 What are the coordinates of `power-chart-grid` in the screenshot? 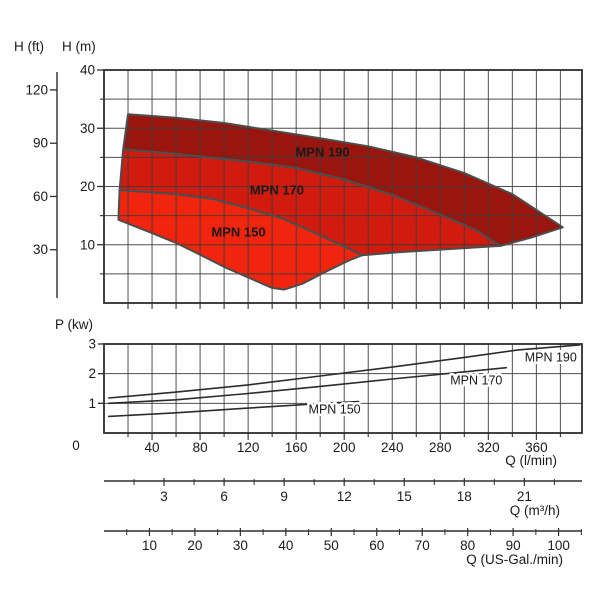 It's located at (343, 388).